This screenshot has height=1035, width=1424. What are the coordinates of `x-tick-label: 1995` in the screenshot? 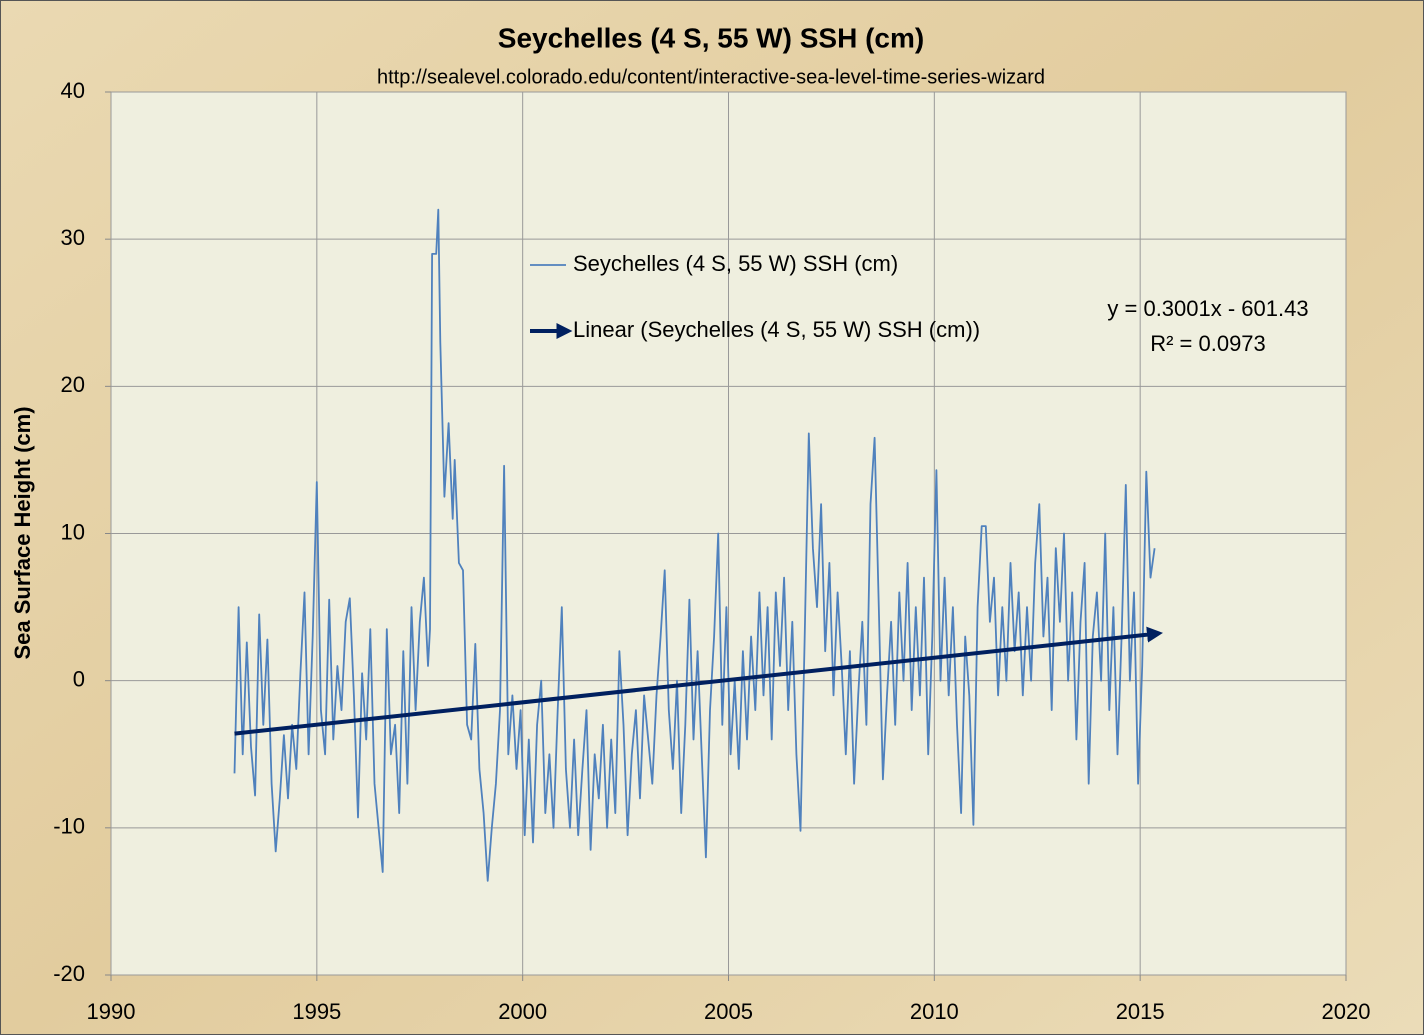 It's located at (316, 1011).